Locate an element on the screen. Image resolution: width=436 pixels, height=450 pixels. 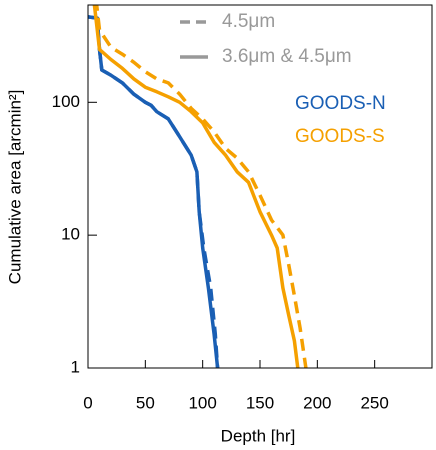
legend-label: 4.5μm is located at coordinates (248, 21).